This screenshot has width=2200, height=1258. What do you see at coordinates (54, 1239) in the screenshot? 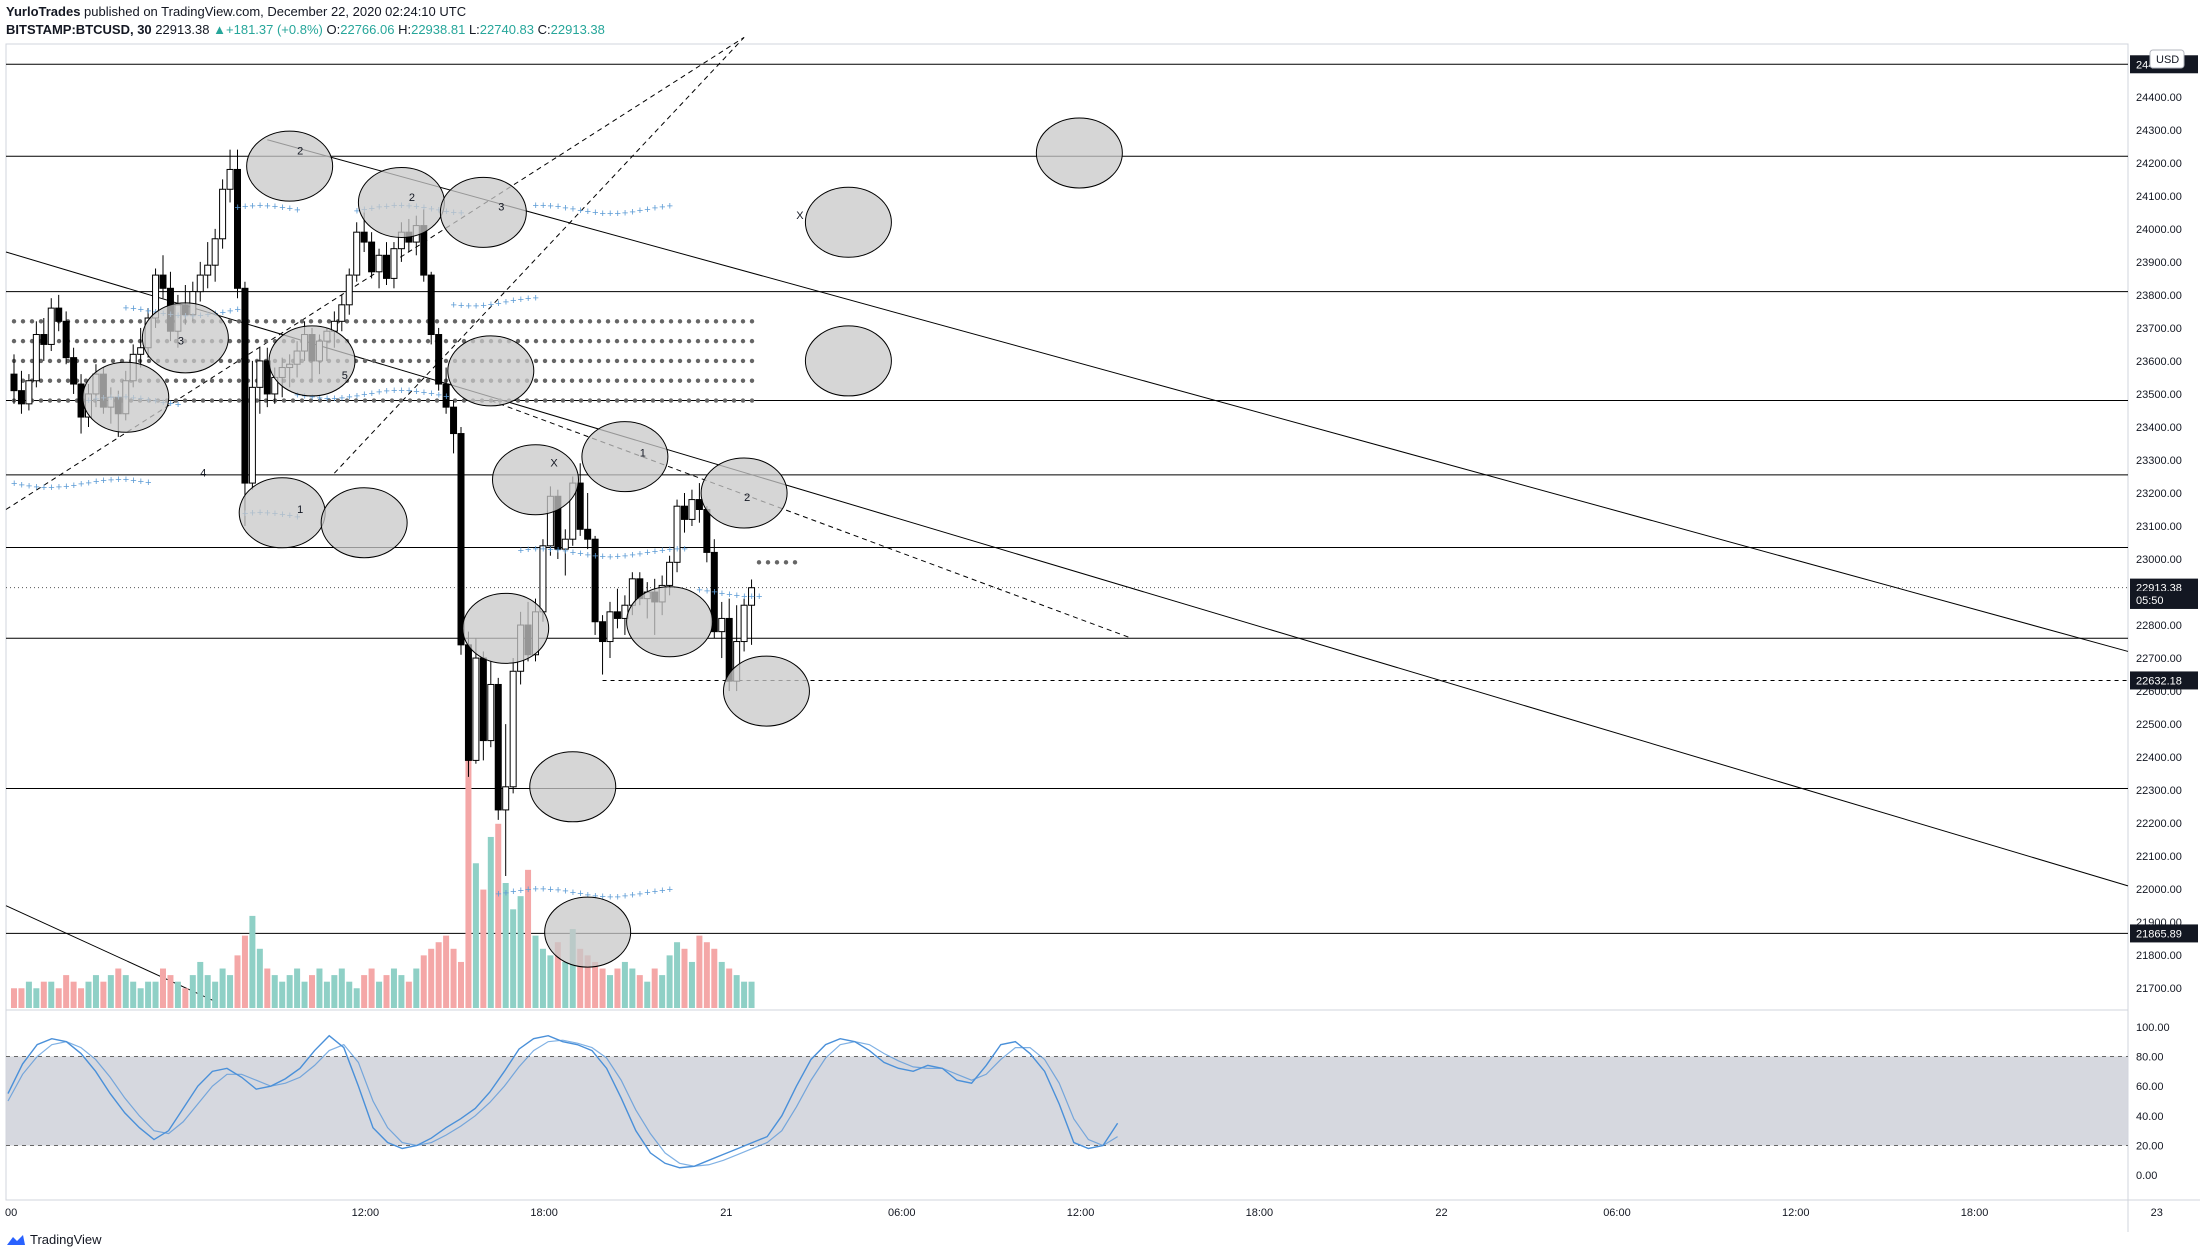
I see `footer-brand: TradingView` at bounding box center [54, 1239].